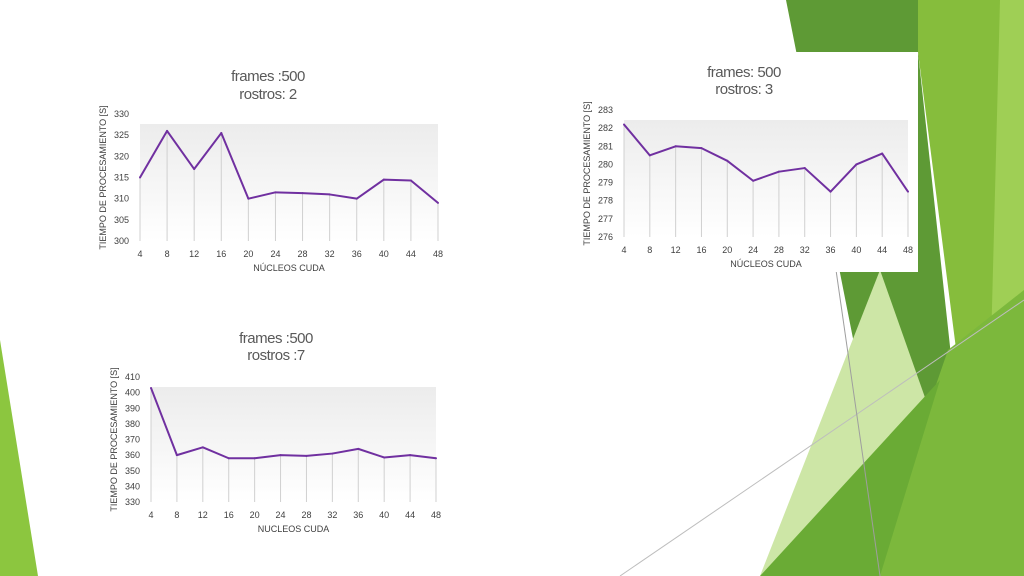 The image size is (1024, 576). I want to click on y-tick-label: 283, so click(605, 110).